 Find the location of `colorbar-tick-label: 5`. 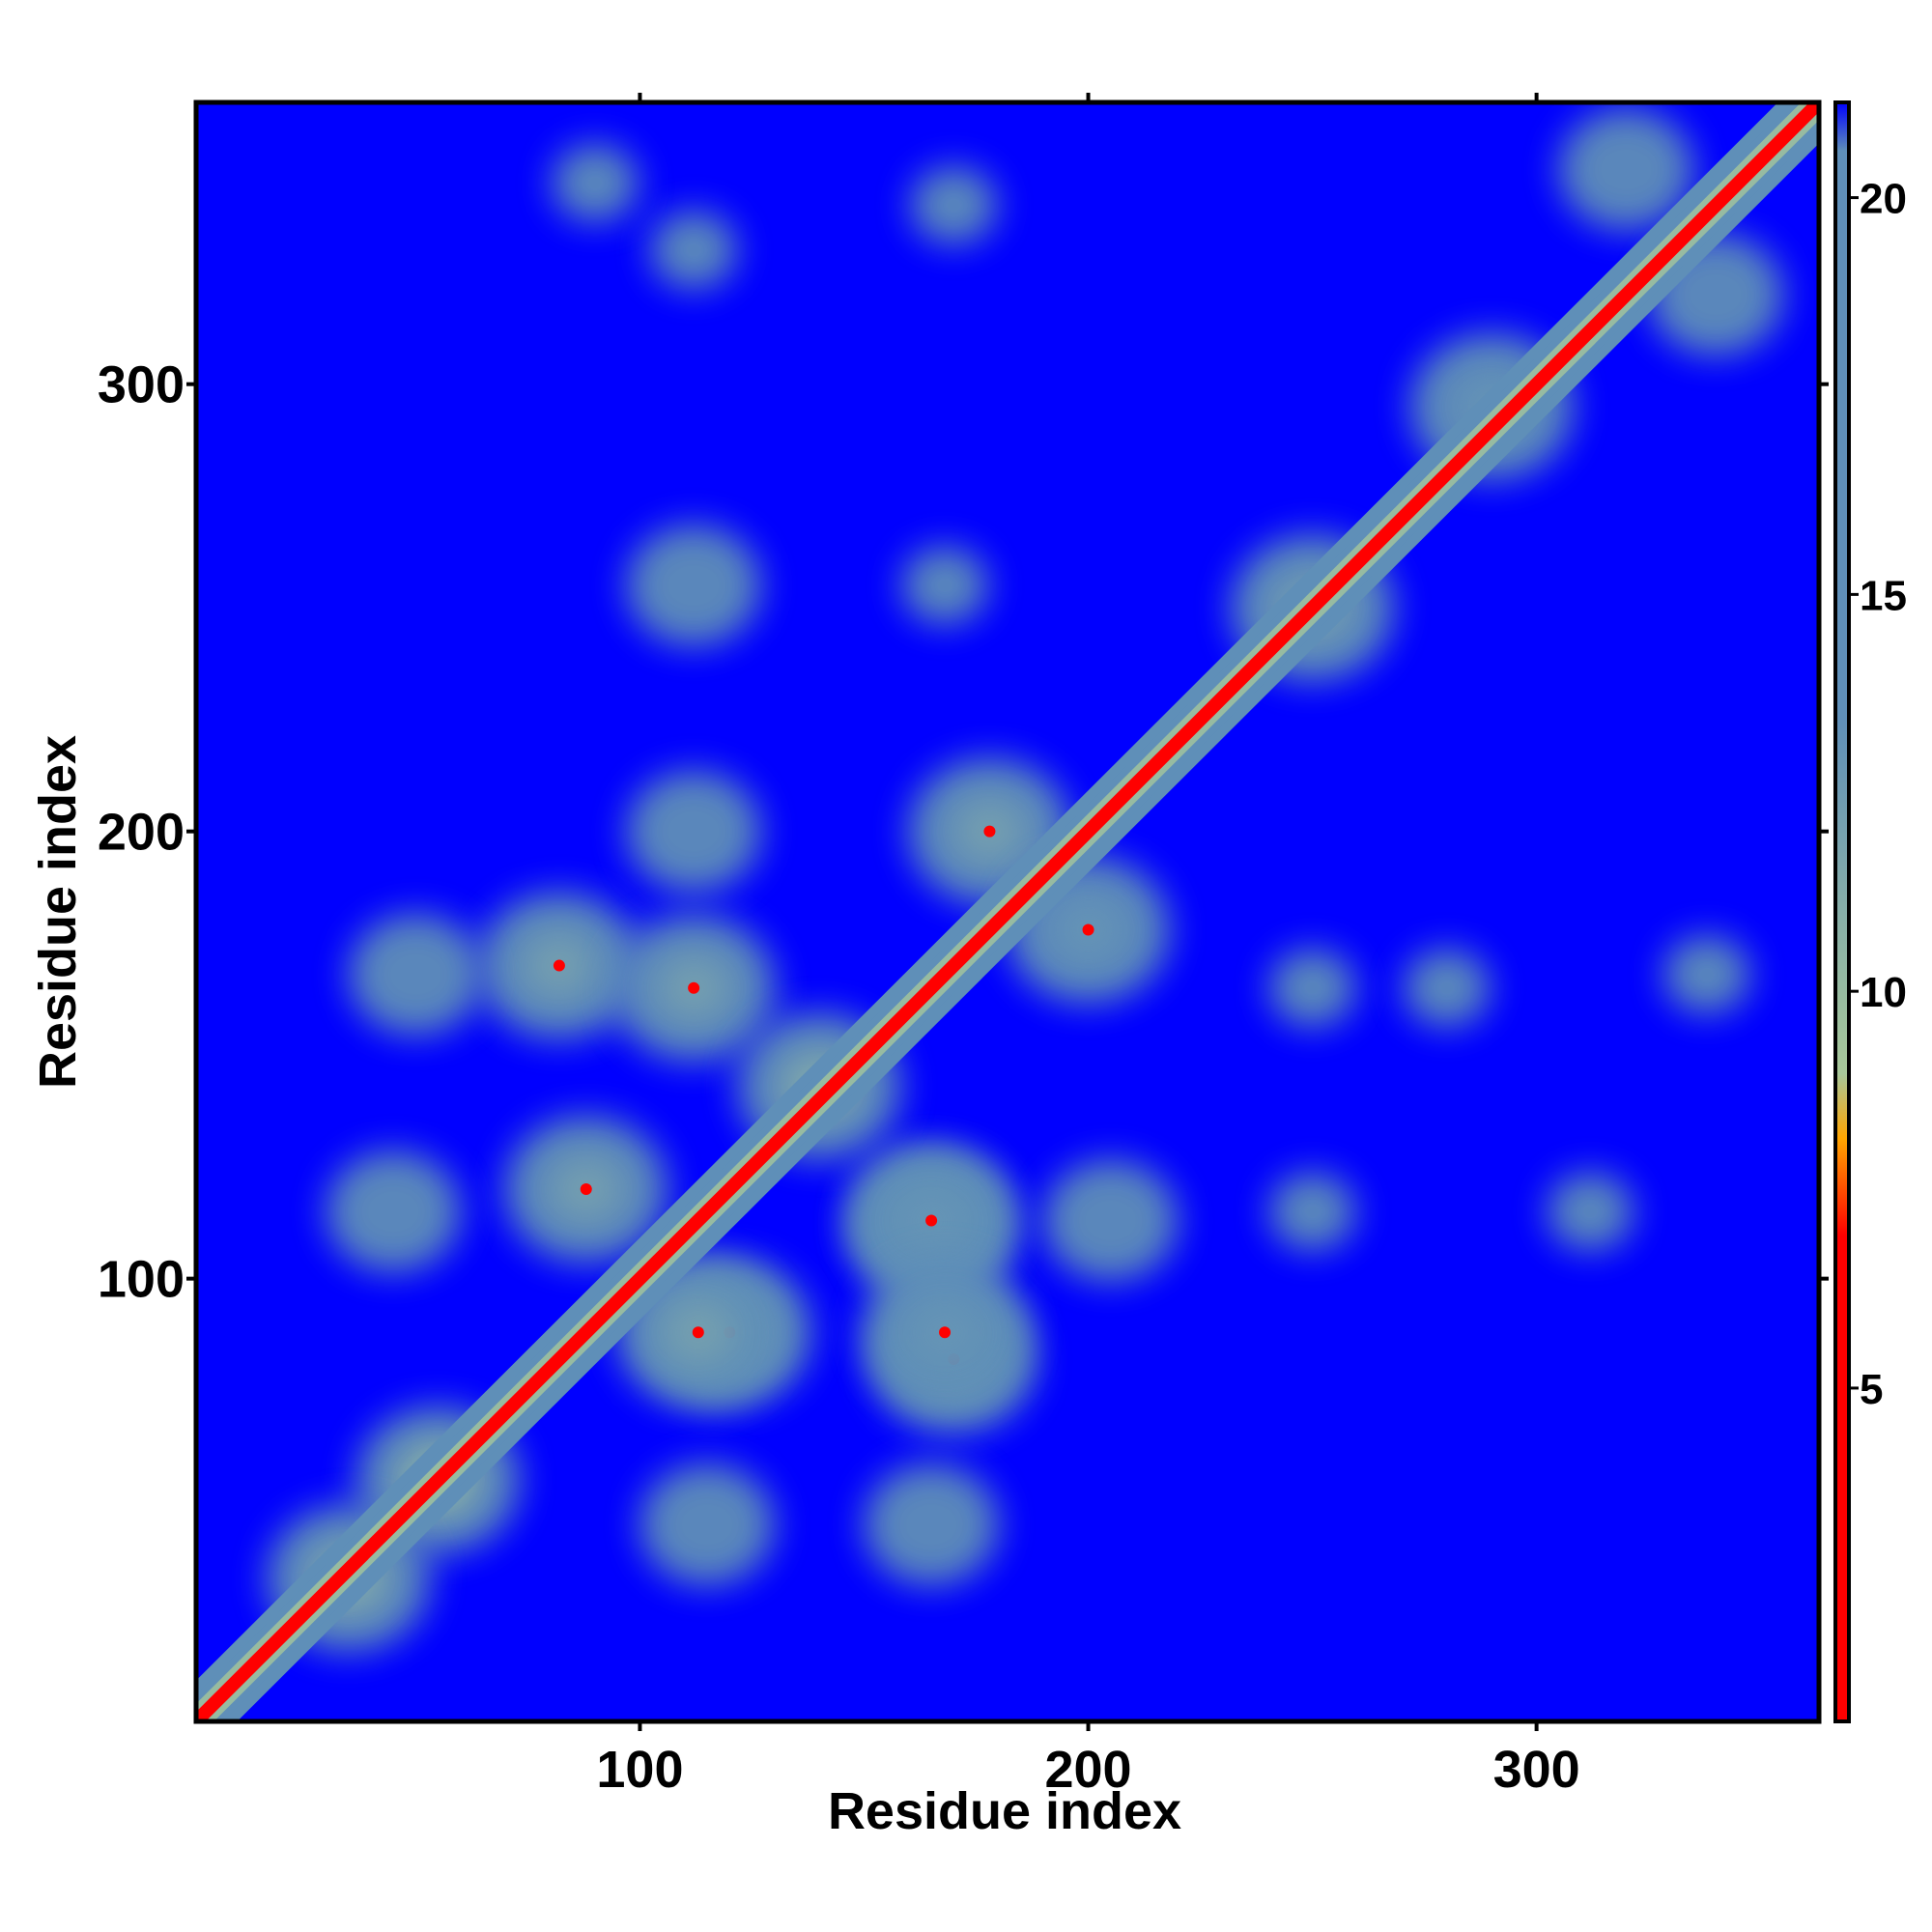

colorbar-tick-label: 5 is located at coordinates (1871, 1389).